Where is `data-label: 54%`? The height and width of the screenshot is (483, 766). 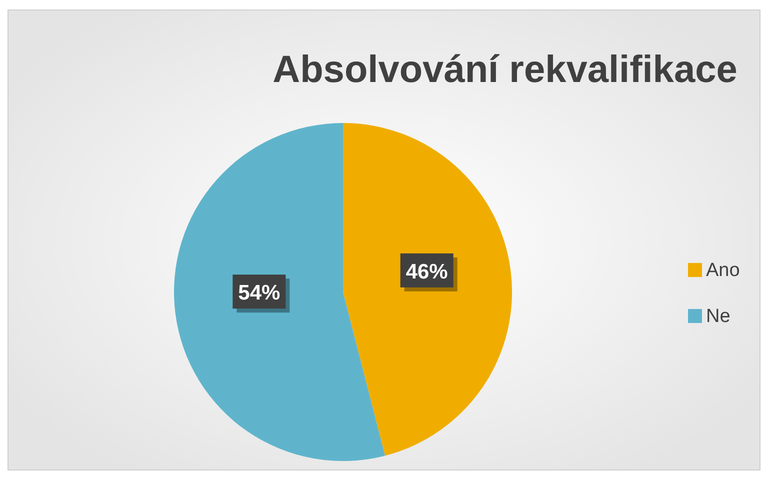 data-label: 54% is located at coordinates (259, 293).